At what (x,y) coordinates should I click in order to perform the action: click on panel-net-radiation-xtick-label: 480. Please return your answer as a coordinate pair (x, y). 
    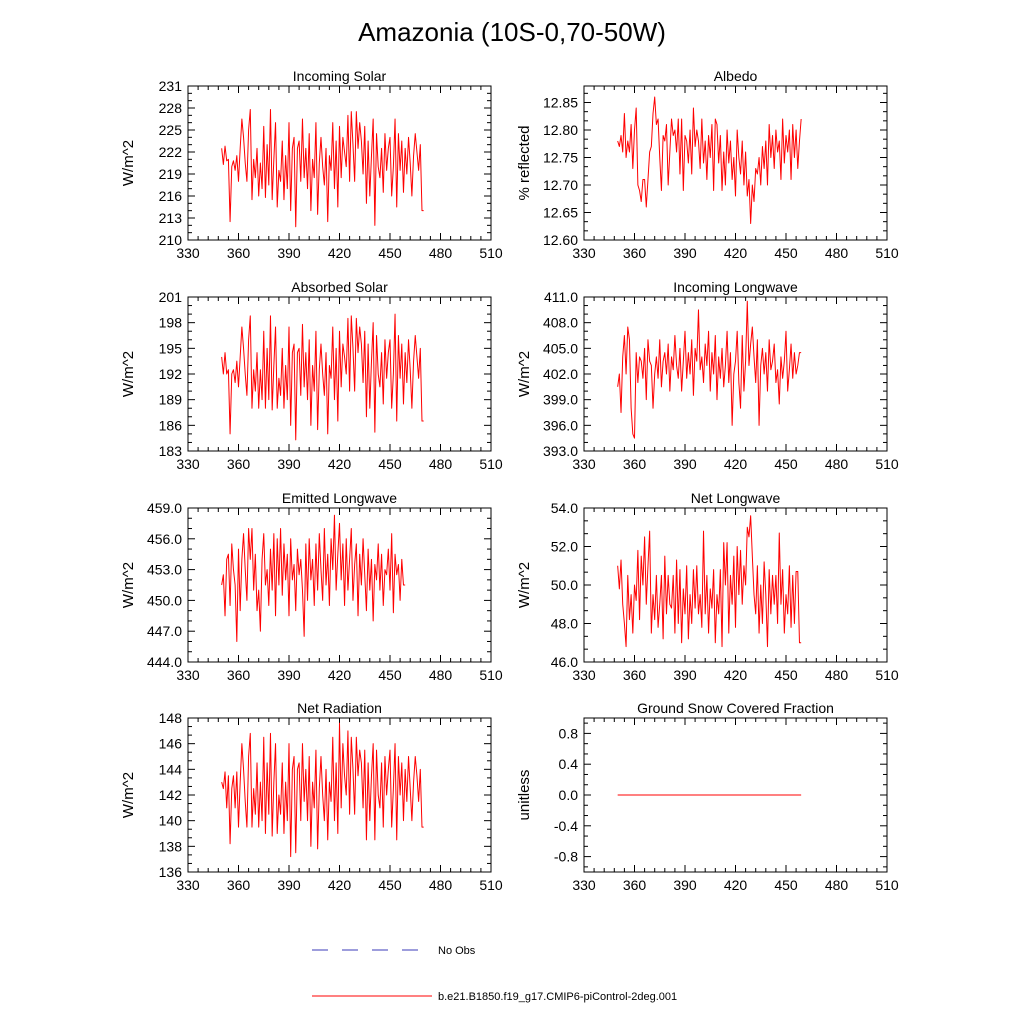
    Looking at the image, I should click on (441, 885).